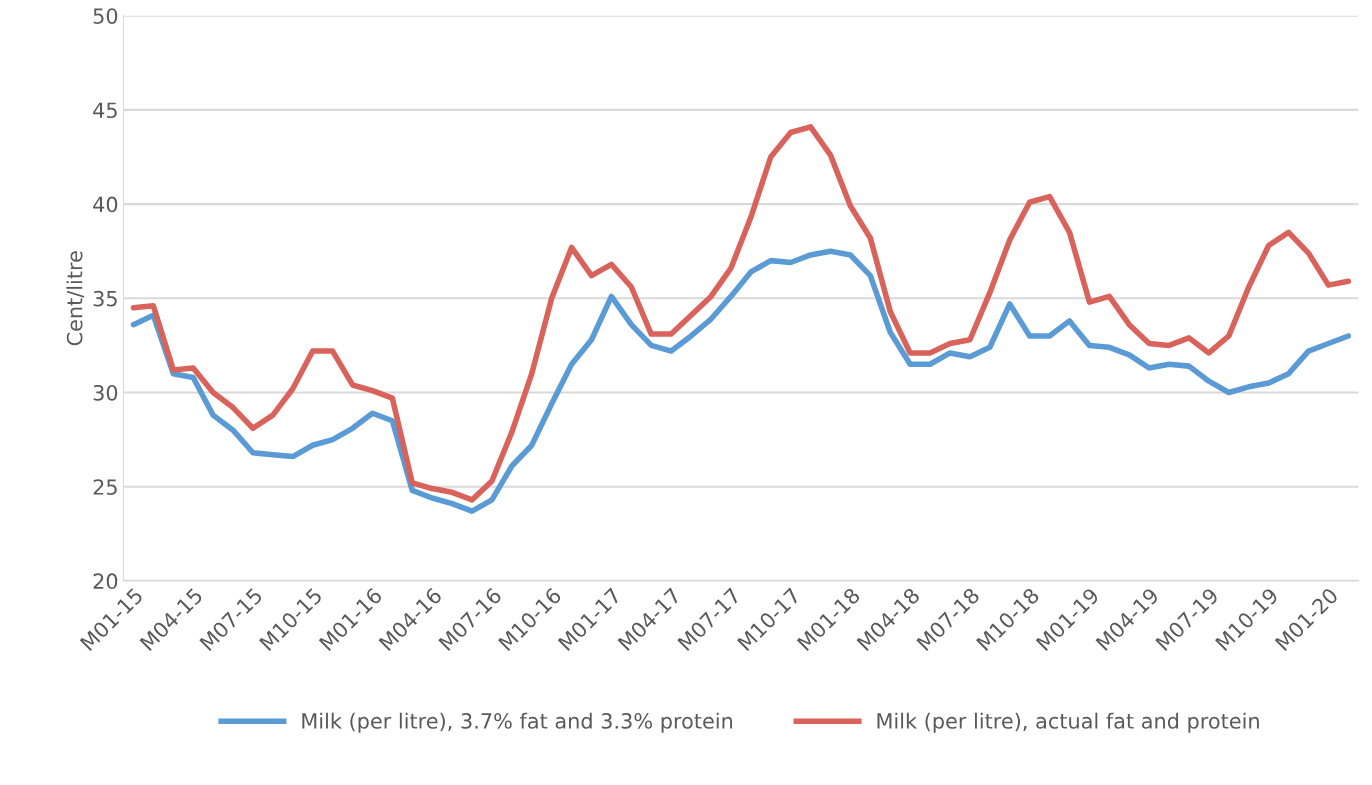  I want to click on y-tick-label: 35, so click(105, 298).